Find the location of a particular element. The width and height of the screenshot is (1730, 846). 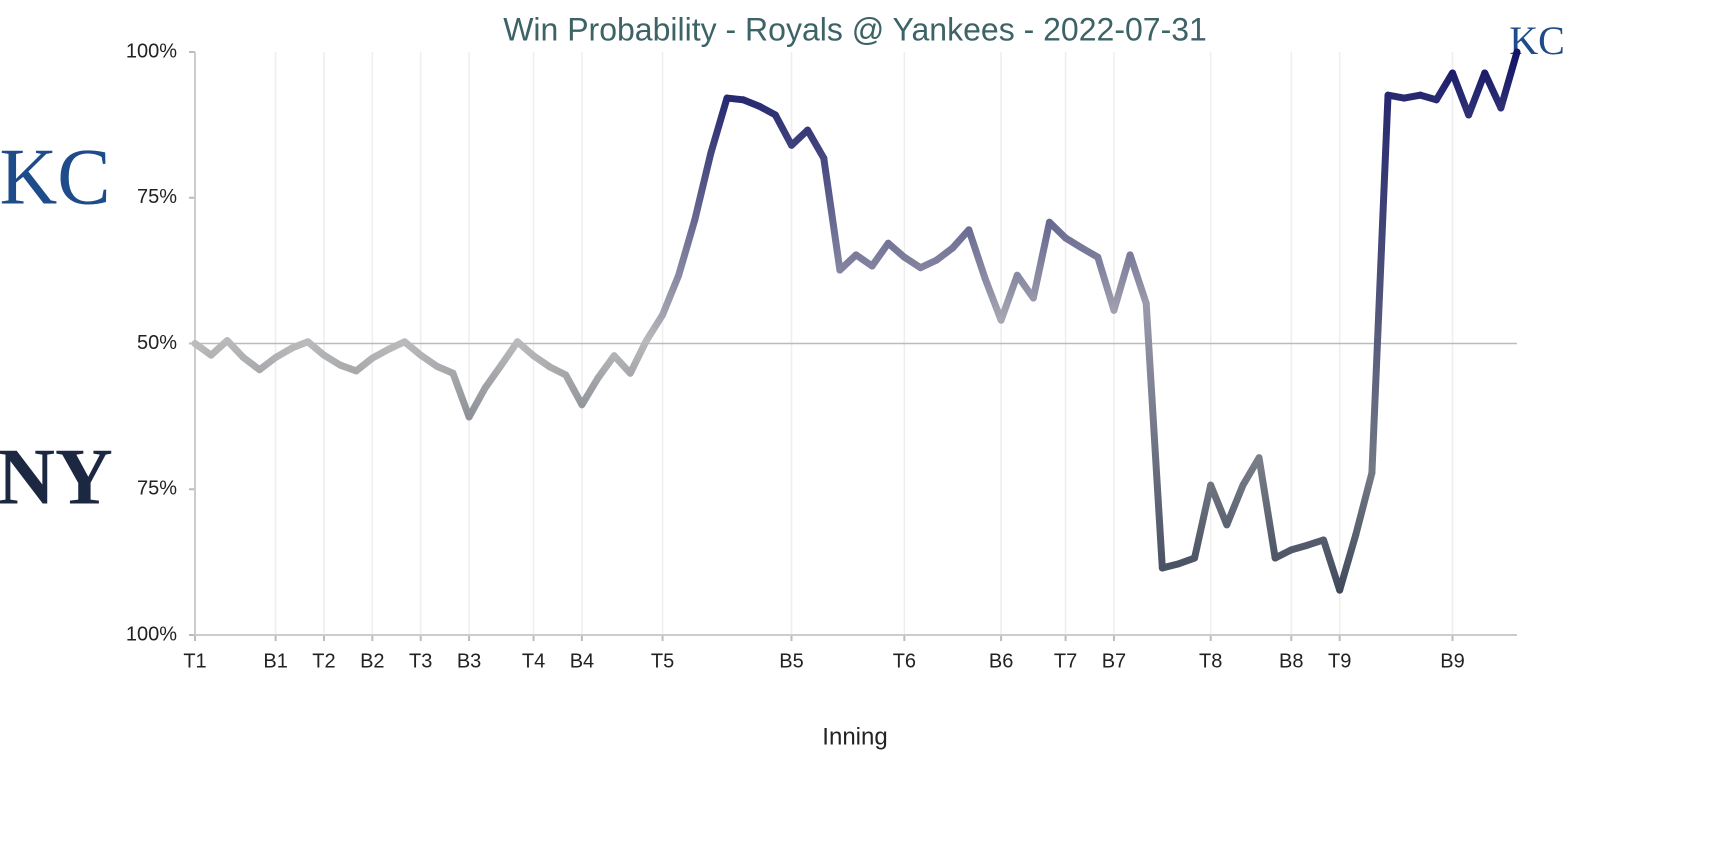

x-tick-label: B8 is located at coordinates (1291, 661).